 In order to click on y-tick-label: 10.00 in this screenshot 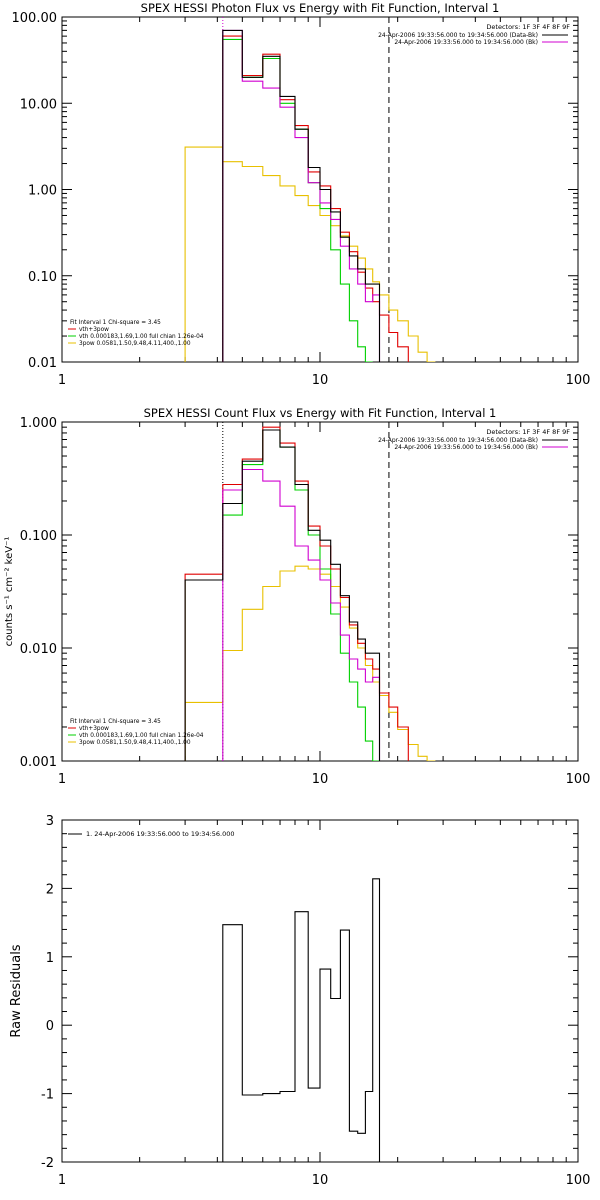, I will do `click(38, 104)`.